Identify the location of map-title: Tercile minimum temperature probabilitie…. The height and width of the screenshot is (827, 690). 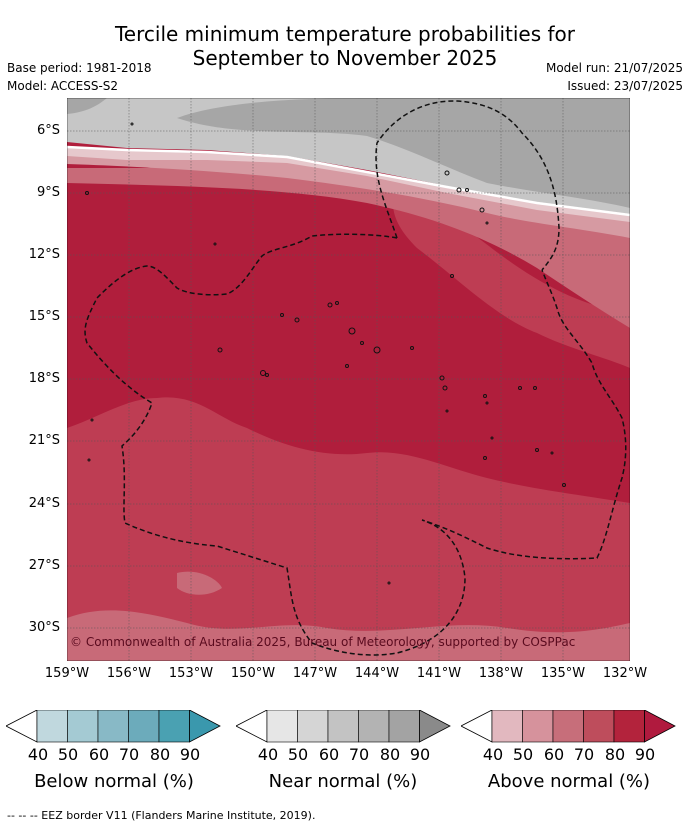
(345, 46).